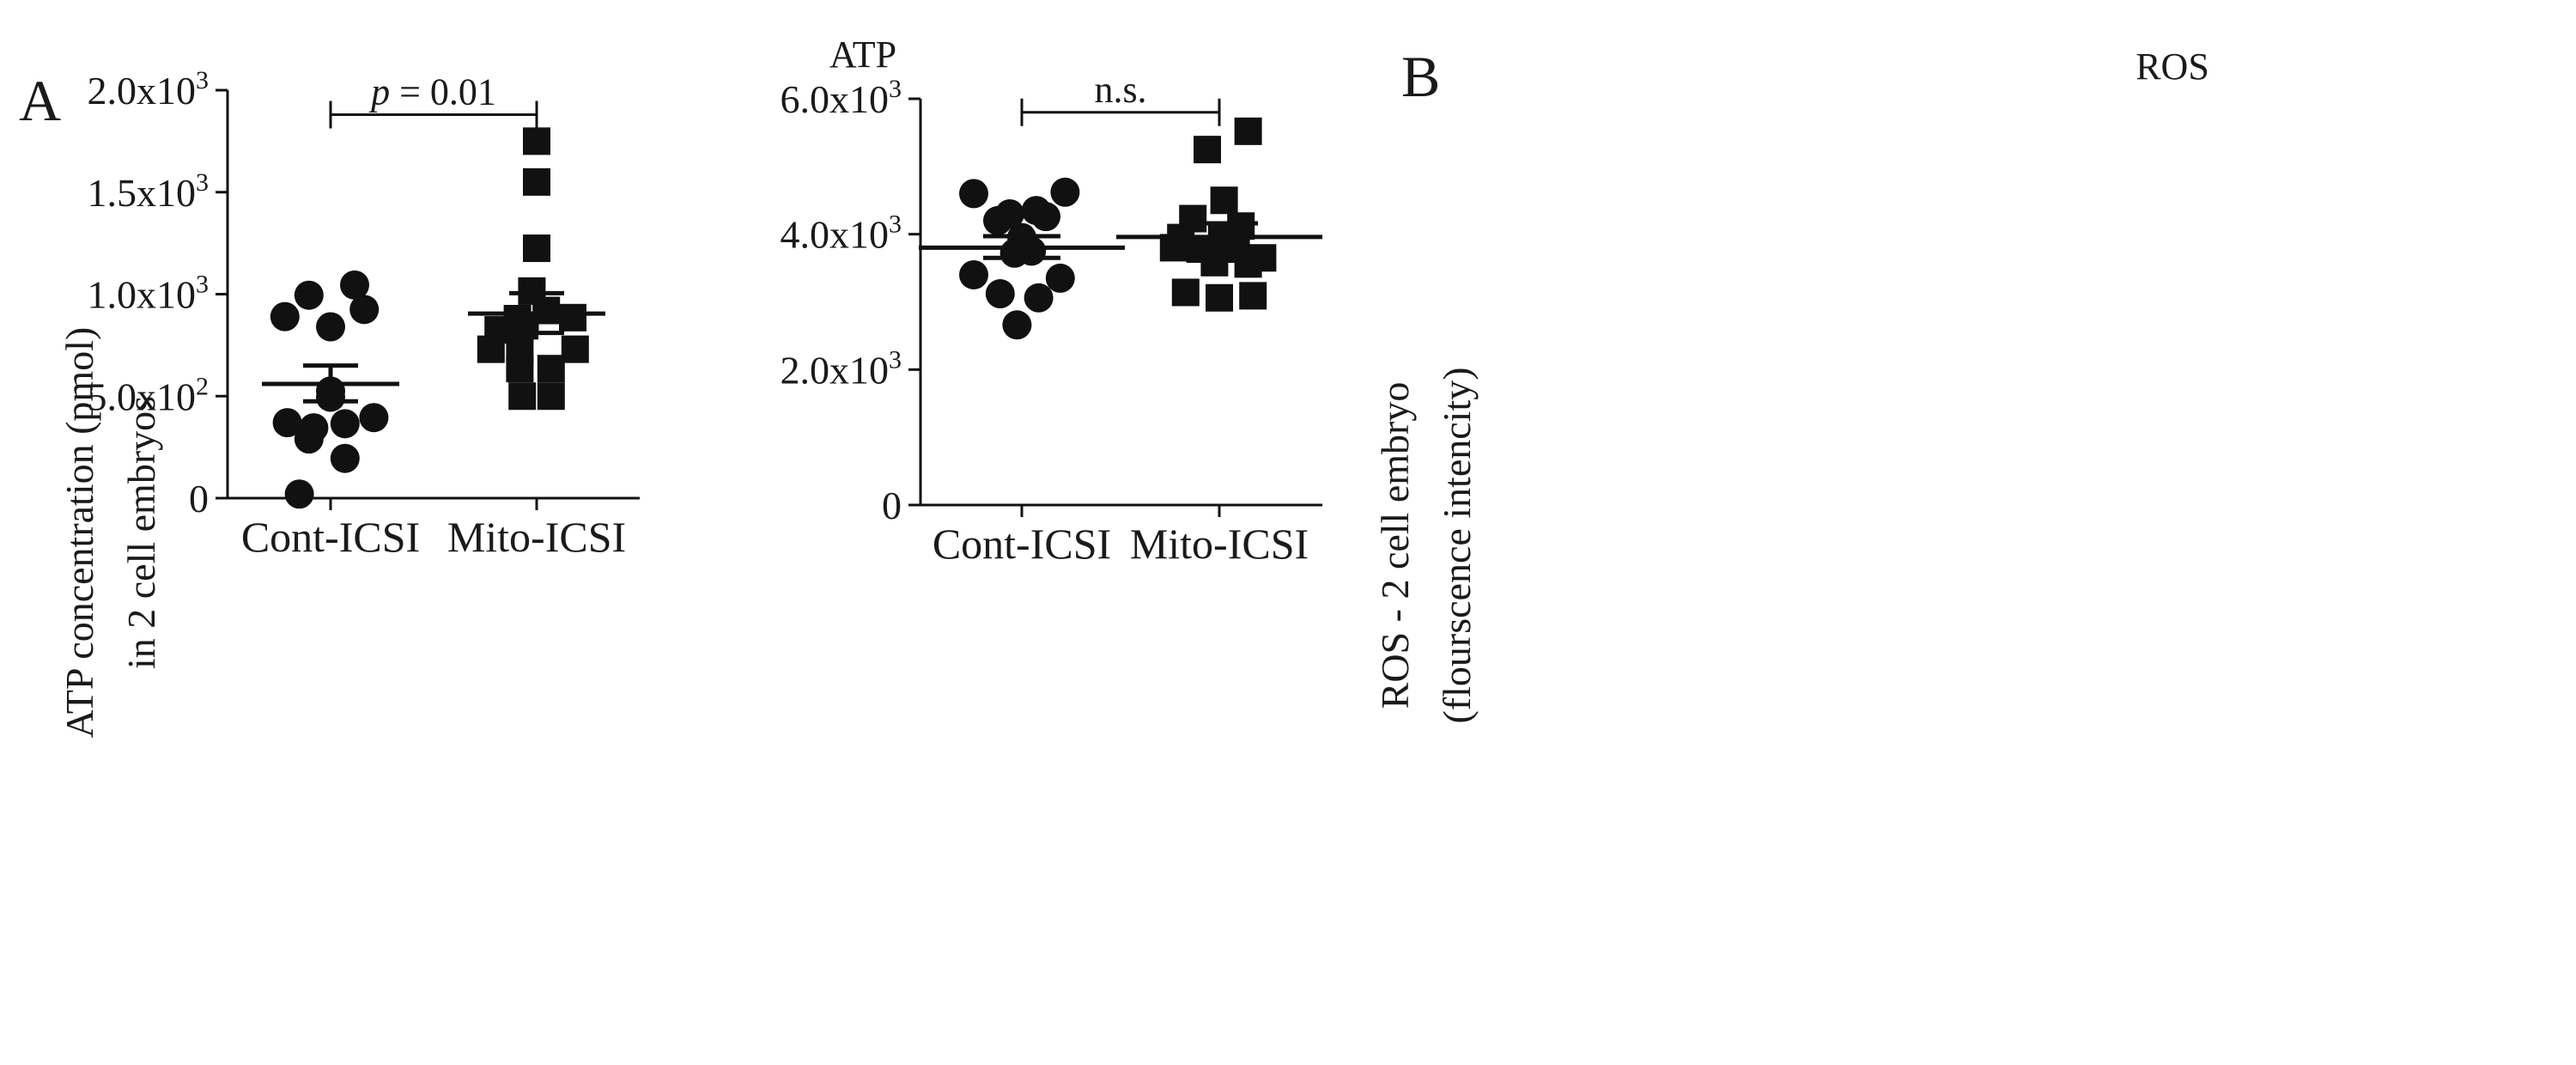  I want to click on panel-label-b: B, so click(1420, 76).